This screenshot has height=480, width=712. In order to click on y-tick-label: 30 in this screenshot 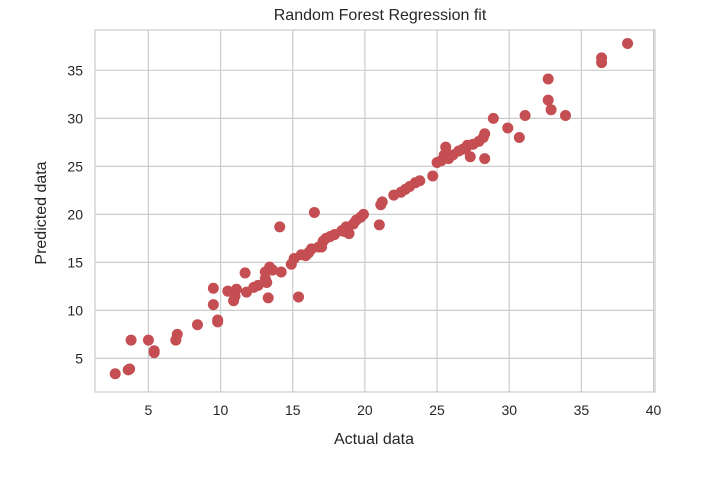, I will do `click(75, 118)`.